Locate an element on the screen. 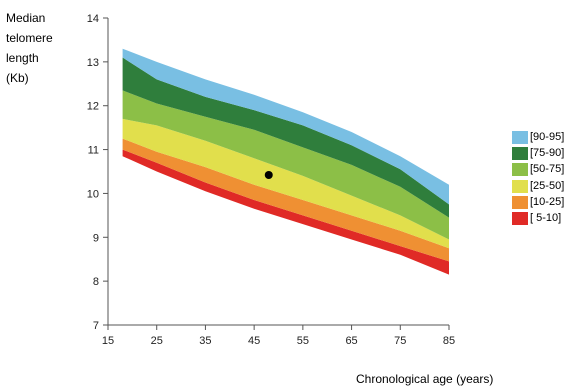  x-tick-label: 75 is located at coordinates (400, 341).